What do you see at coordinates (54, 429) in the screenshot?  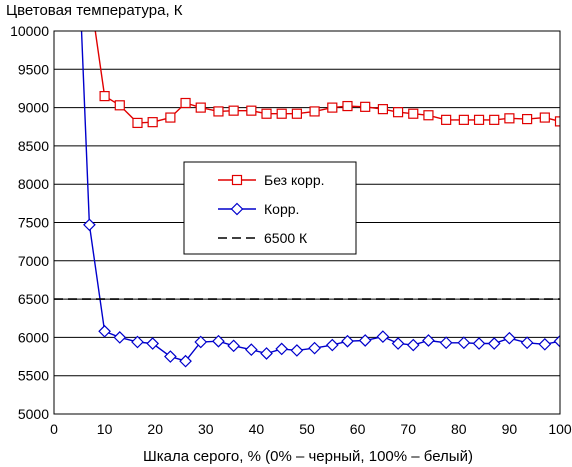 I see `x-tick-label: 0` at bounding box center [54, 429].